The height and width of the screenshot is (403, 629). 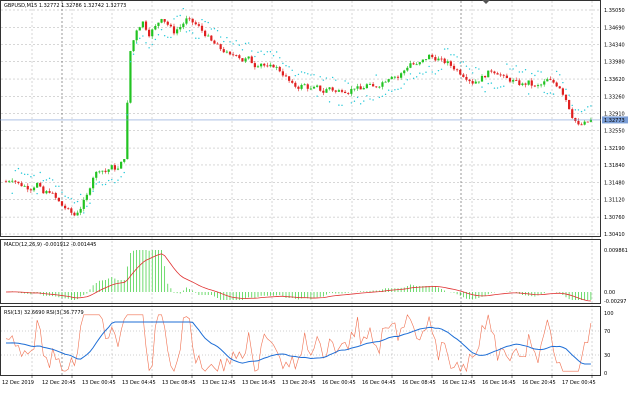 What do you see at coordinates (419, 383) in the screenshot?
I see `time-label: 16 Dec 08:45` at bounding box center [419, 383].